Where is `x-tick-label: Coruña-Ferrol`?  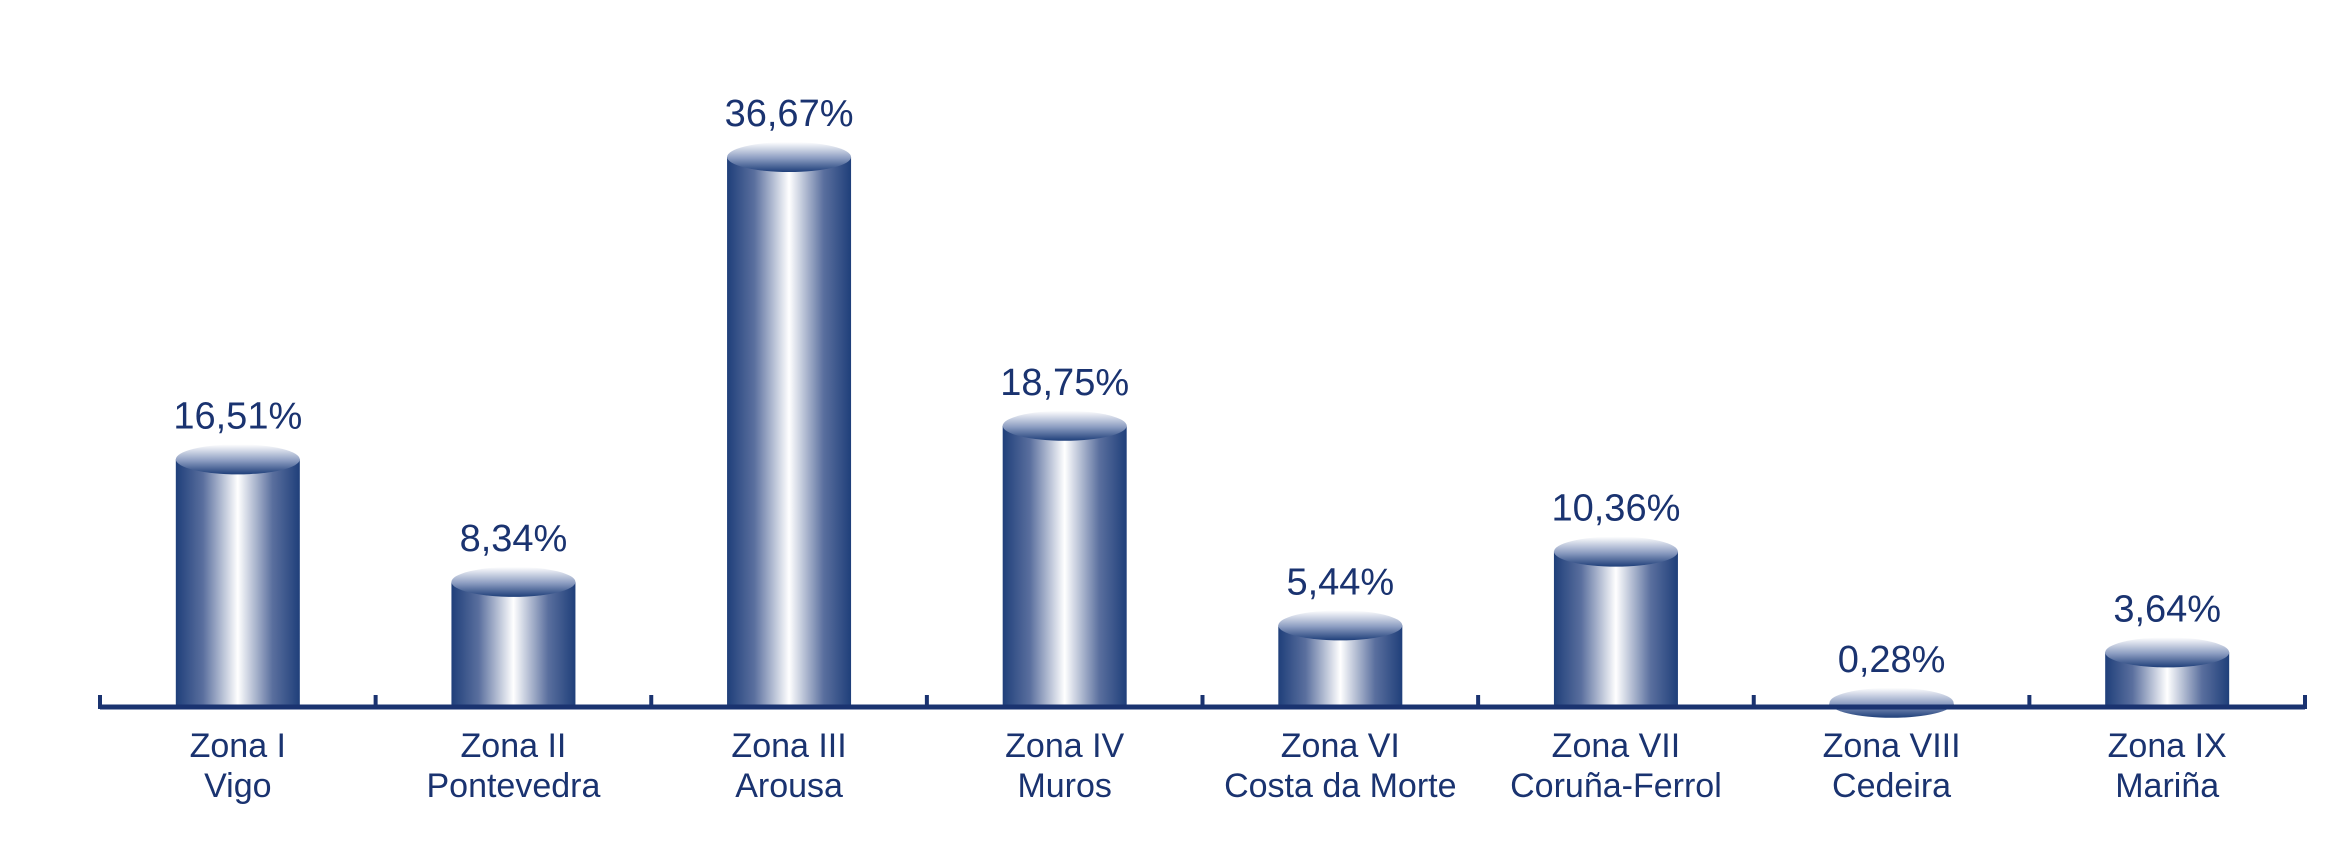
x-tick-label: Coruña-Ferrol is located at coordinates (1616, 786).